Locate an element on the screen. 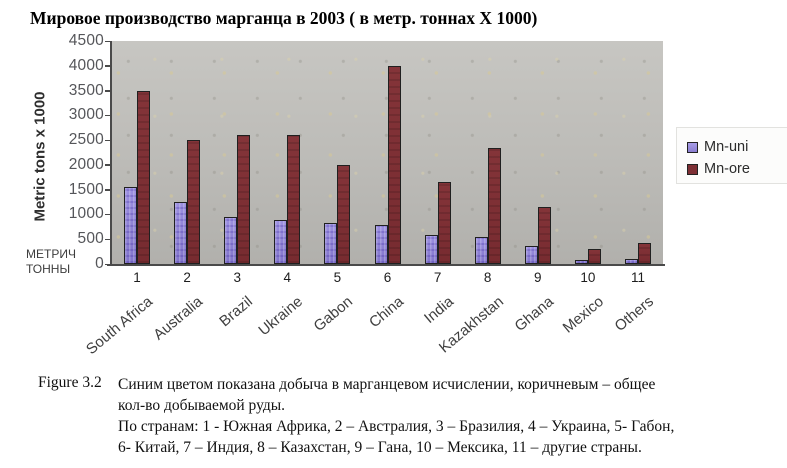  category-number: 5 is located at coordinates (337, 277).